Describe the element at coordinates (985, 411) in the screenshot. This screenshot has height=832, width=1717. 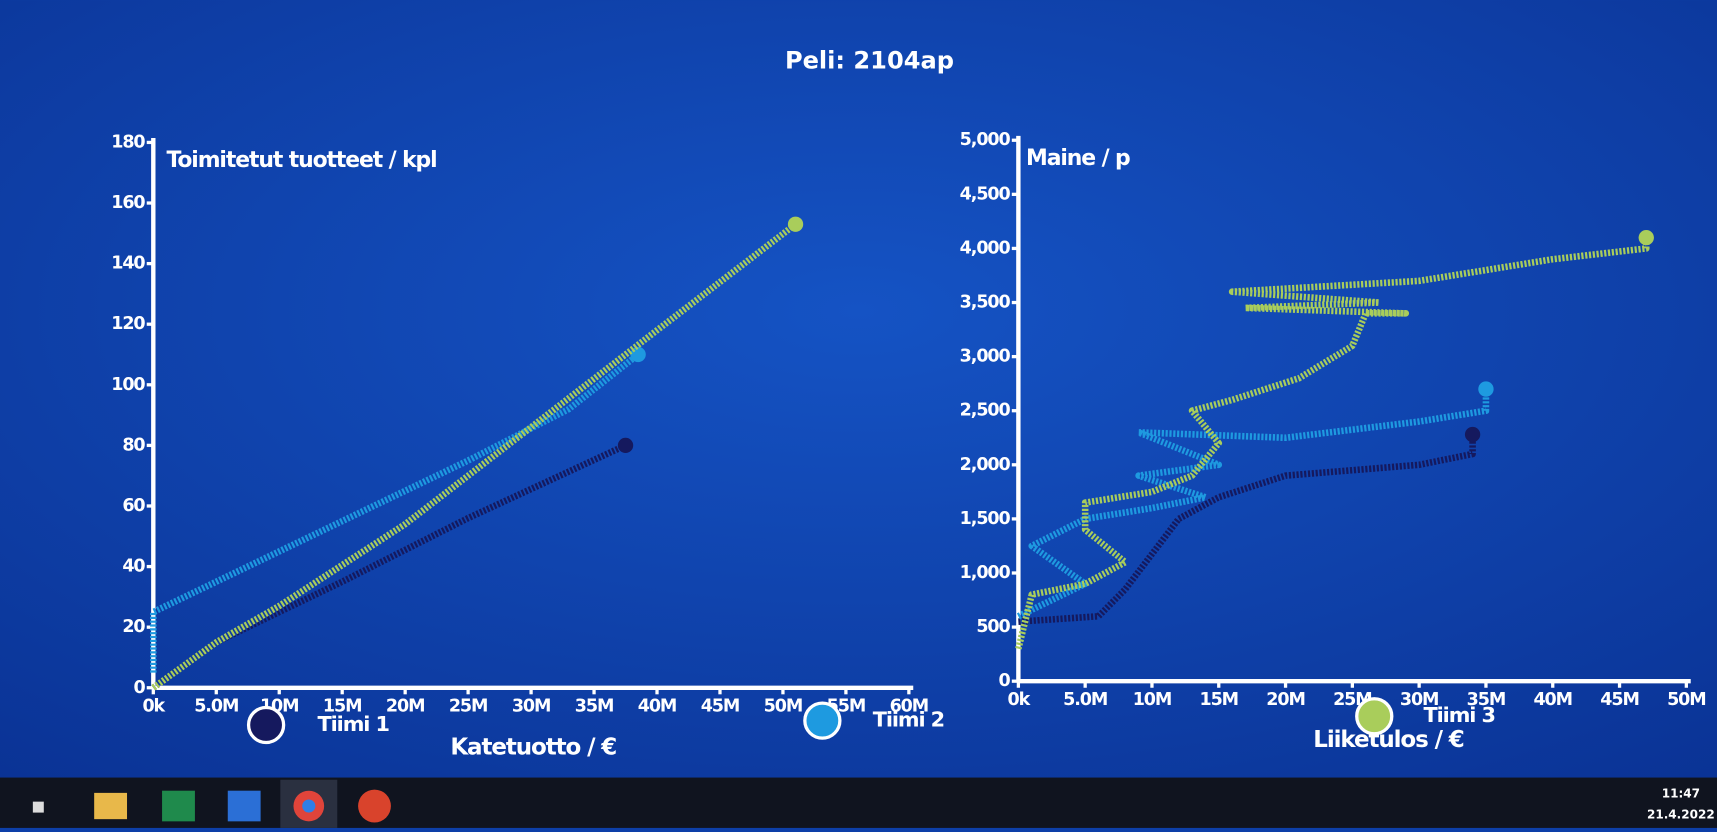
I see `y-tick-label: 2,500` at that location.